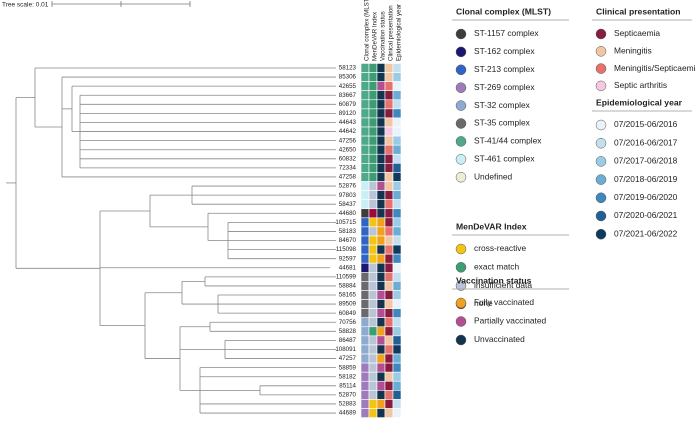 This screenshot has height=421, width=696. What do you see at coordinates (348, 131) in the screenshot?
I see `leaf-label: 44642` at bounding box center [348, 131].